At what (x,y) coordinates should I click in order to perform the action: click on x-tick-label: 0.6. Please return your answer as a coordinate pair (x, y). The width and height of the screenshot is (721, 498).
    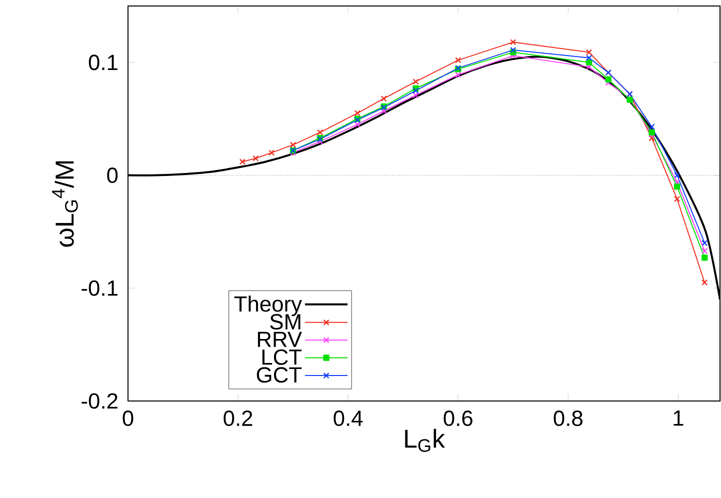
    Looking at the image, I should click on (458, 418).